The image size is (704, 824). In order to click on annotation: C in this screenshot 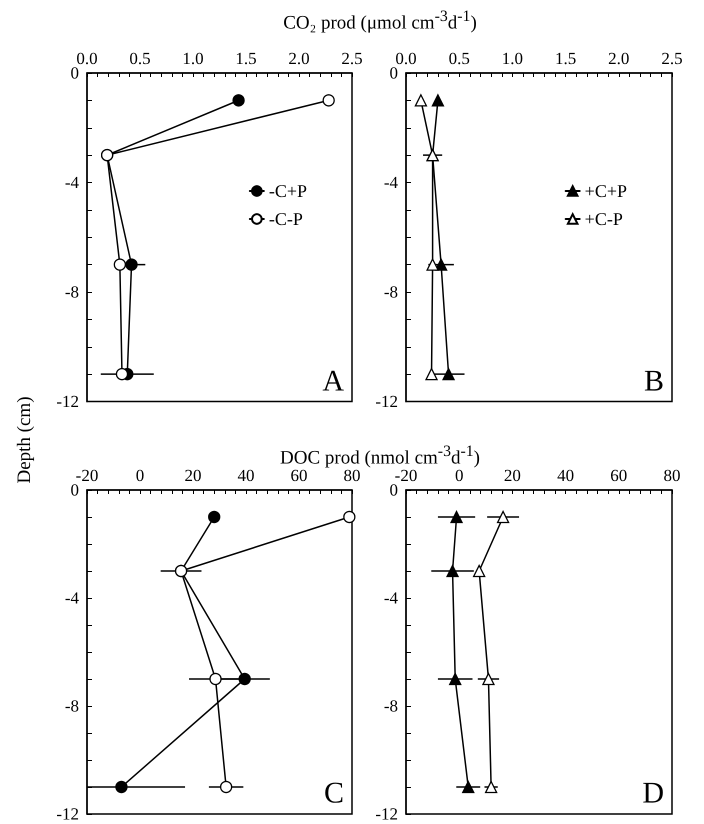, I will do `click(334, 793)`.